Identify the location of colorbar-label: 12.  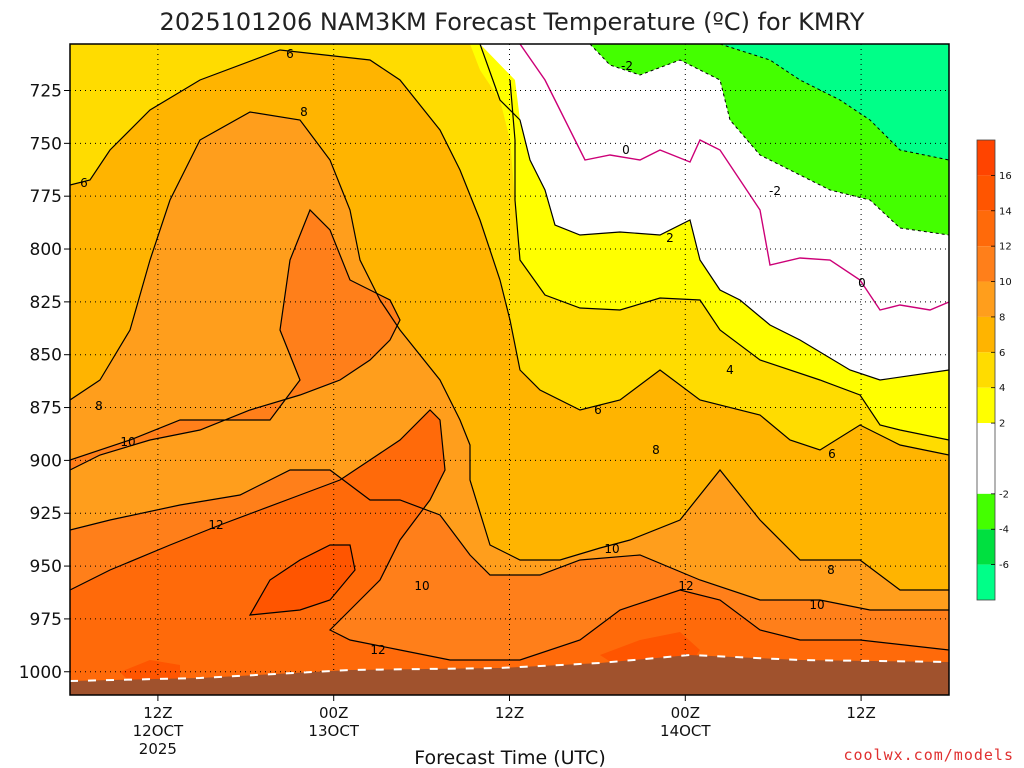
(1005, 247).